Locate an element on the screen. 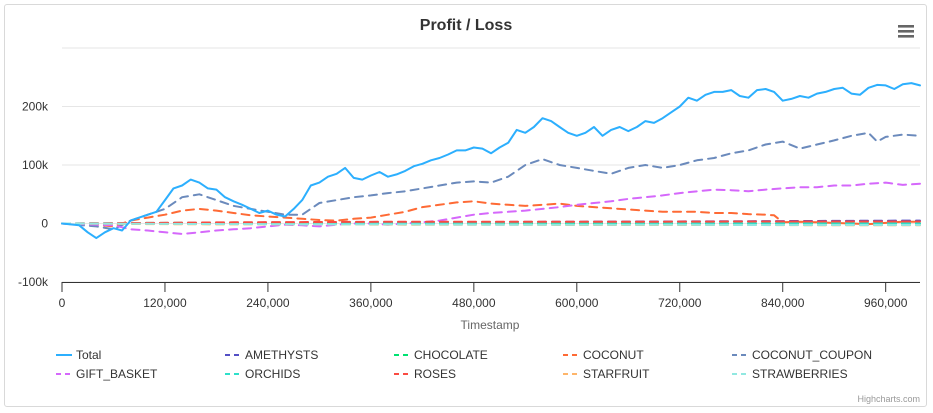  legend-label: STRAWBERRIES is located at coordinates (800, 374).